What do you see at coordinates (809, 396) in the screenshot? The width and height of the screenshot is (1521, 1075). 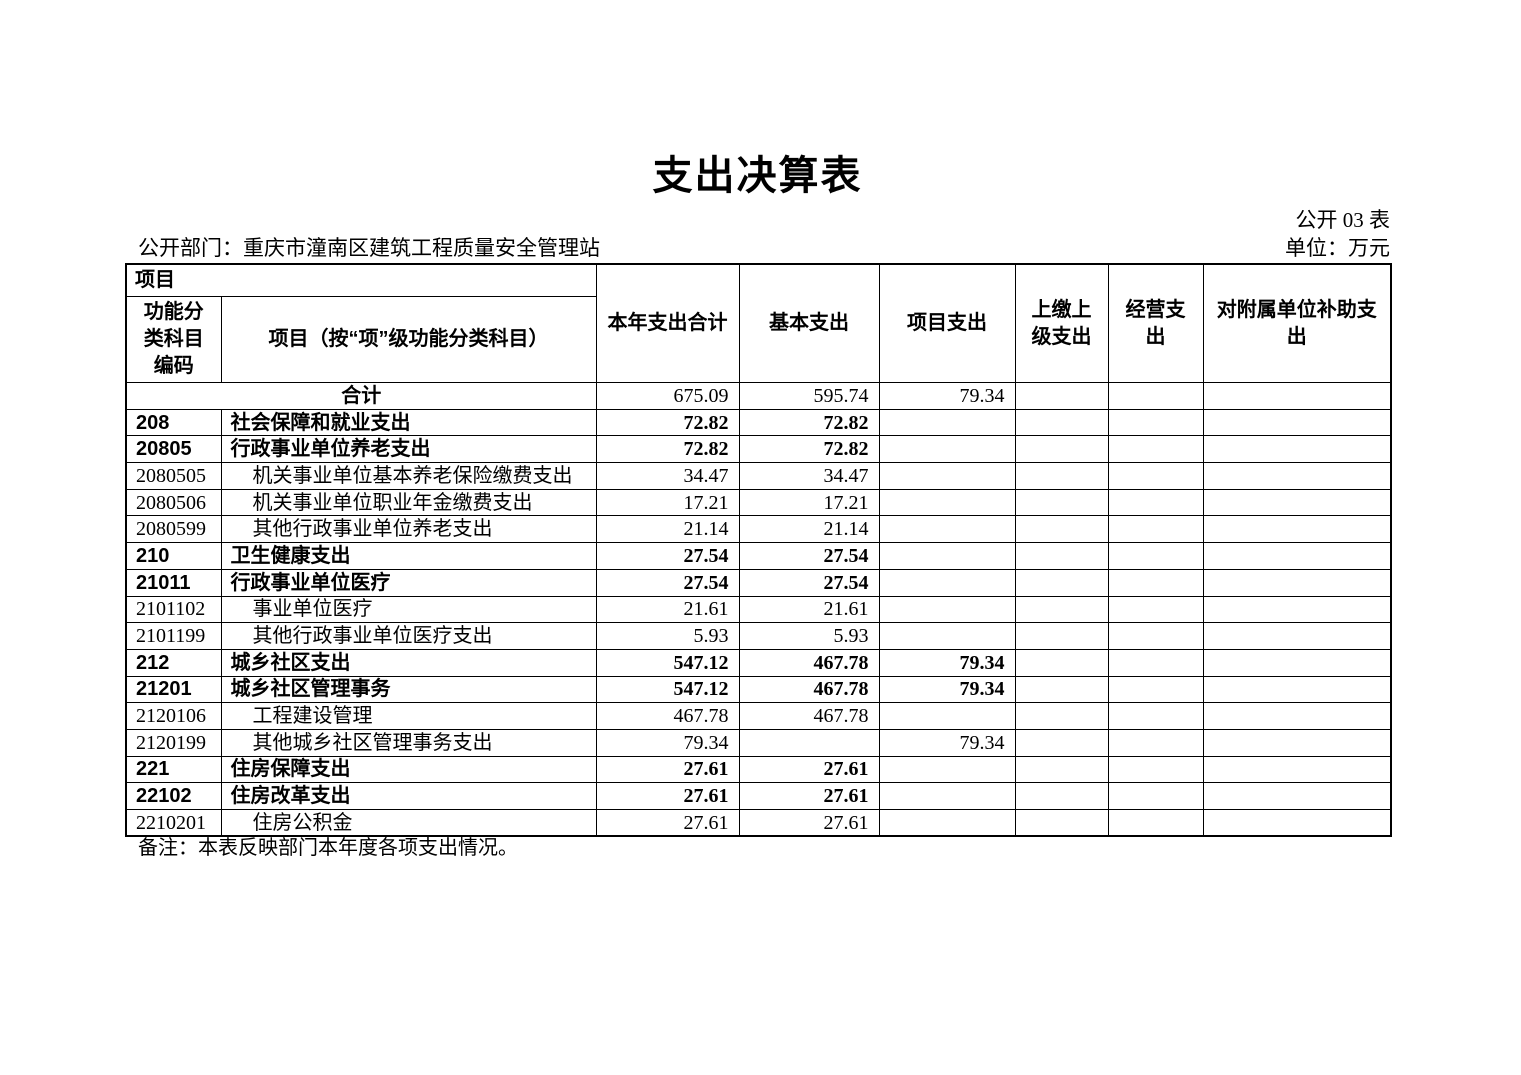 I see `value-cell: 595.74` at bounding box center [809, 396].